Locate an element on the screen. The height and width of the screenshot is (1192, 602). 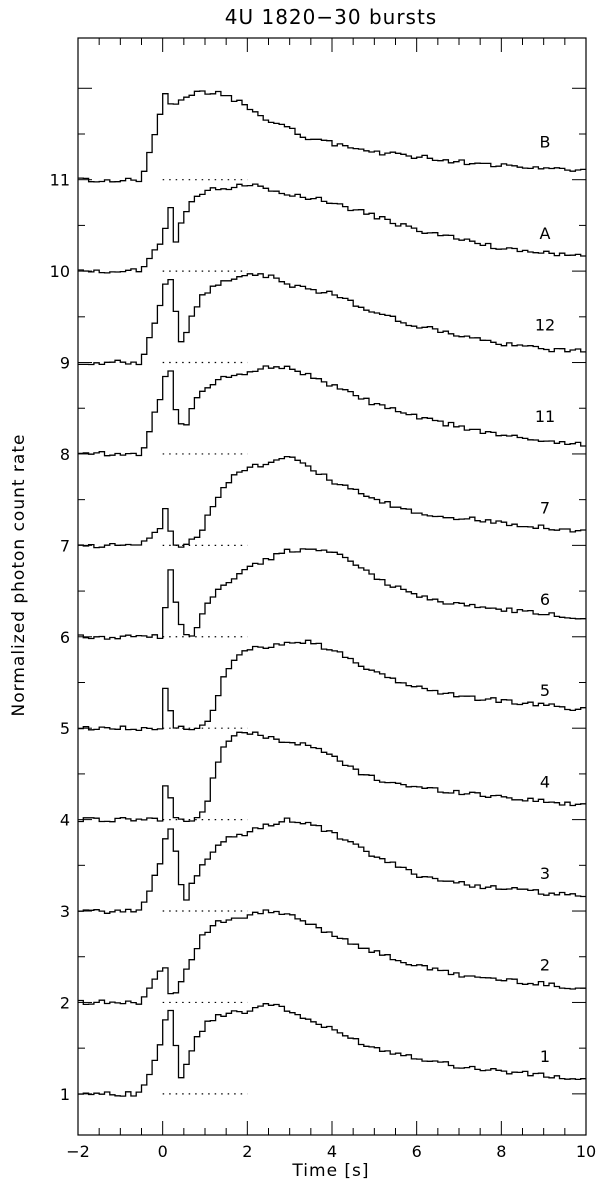
y-tick-label: 2 is located at coordinates (65, 1002).